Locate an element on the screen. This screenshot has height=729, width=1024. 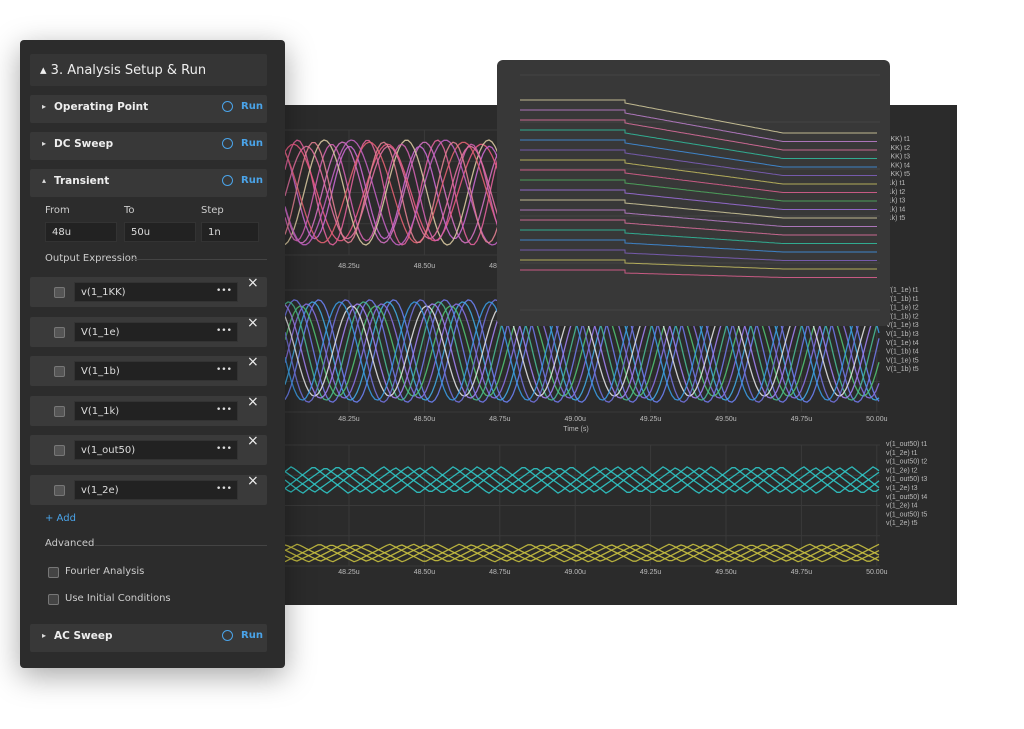
title-text: 3. Analysis Setup & Run is located at coordinates (128, 70).